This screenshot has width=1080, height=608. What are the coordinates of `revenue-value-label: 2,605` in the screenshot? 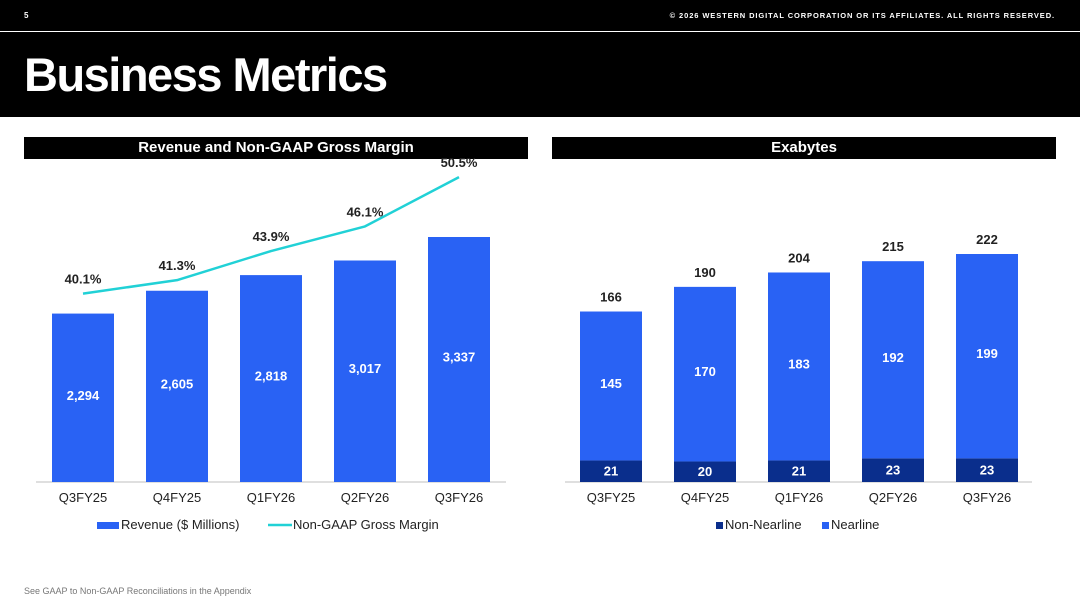 It's located at (177, 383).